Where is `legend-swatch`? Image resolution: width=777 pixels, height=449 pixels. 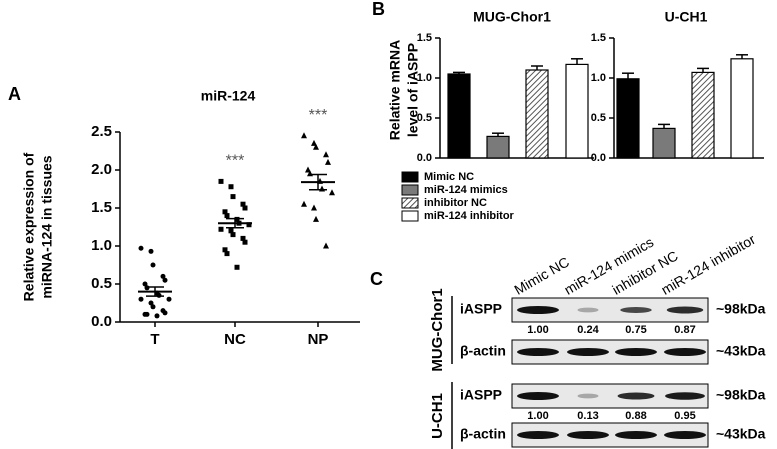
legend-swatch is located at coordinates (410, 177).